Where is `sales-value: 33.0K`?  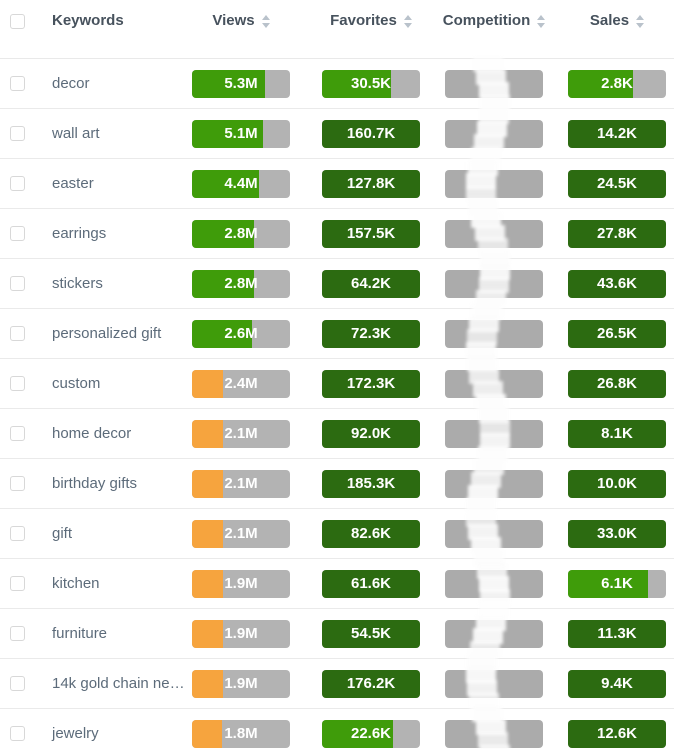
sales-value: 33.0K is located at coordinates (617, 533).